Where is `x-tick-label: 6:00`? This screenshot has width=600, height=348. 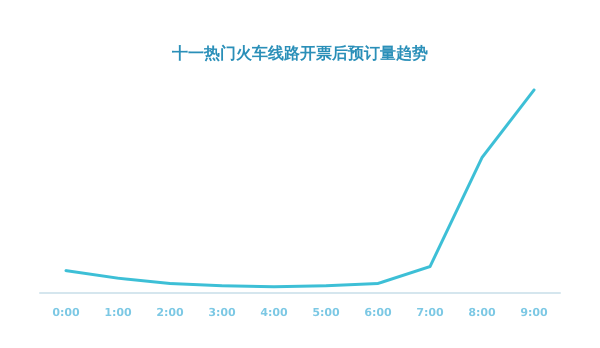
x-tick-label: 6:00 is located at coordinates (378, 312).